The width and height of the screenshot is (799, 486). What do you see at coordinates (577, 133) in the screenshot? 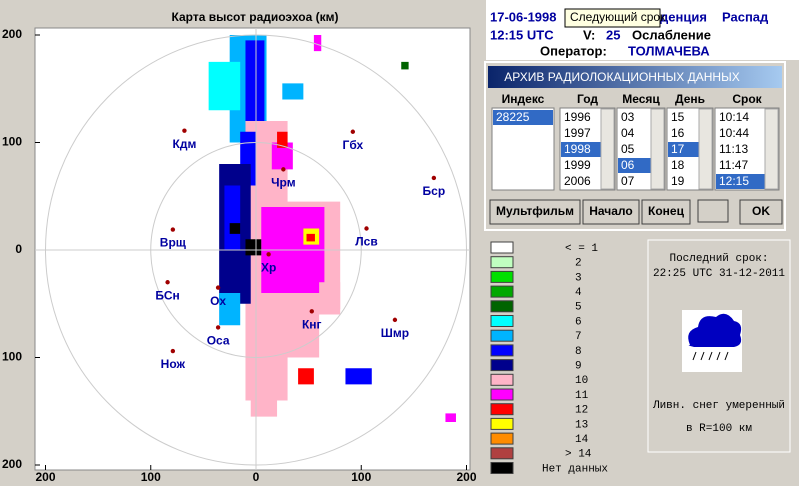
I see `list-item: 1997` at bounding box center [577, 133].